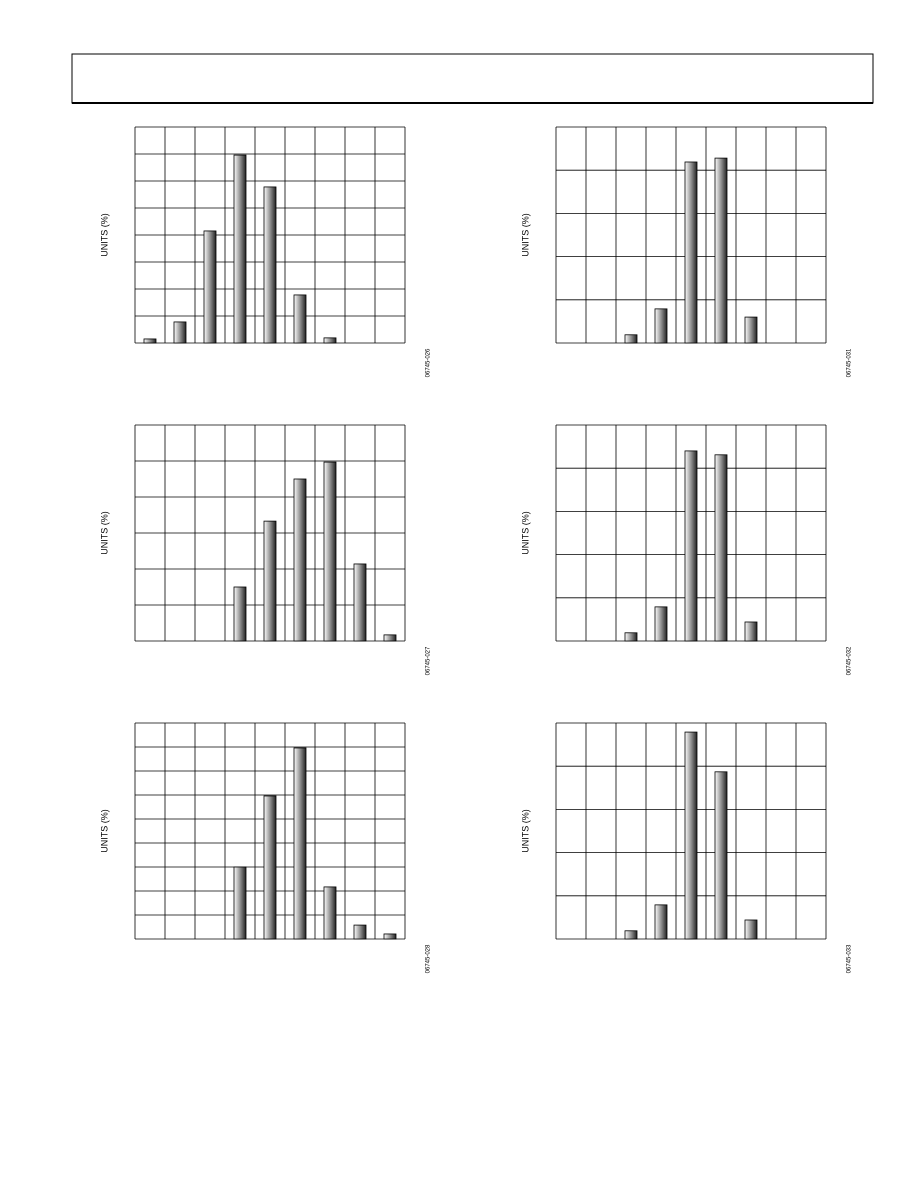 The width and height of the screenshot is (918, 1188). I want to click on figure-id: 06745-026, so click(429, 362).